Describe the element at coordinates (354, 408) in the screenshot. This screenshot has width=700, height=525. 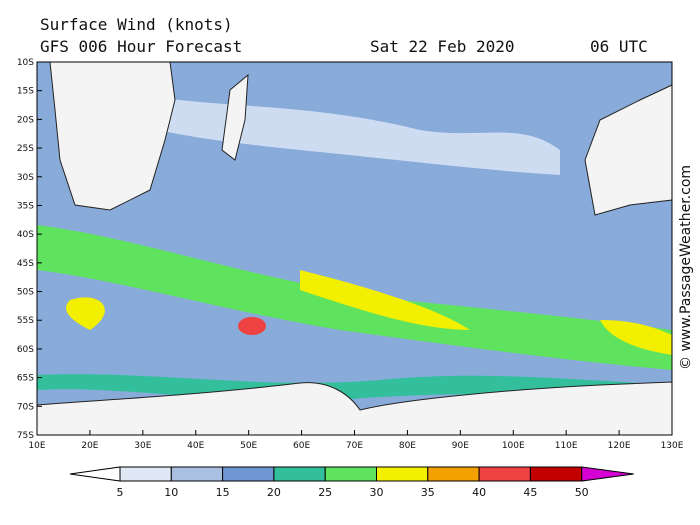
I see `antarctica` at that location.